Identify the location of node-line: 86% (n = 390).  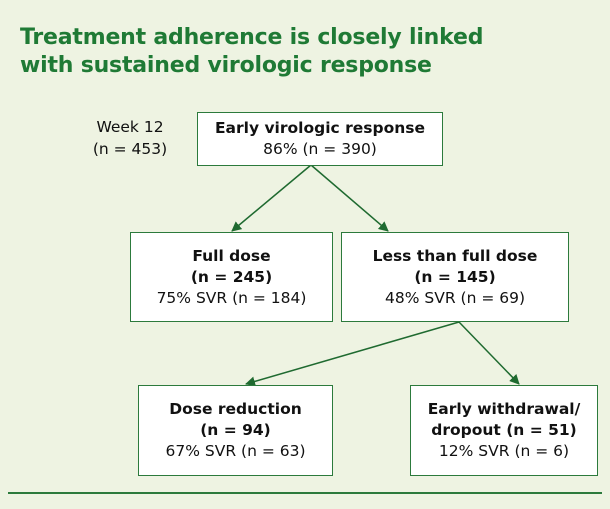
(320, 149).